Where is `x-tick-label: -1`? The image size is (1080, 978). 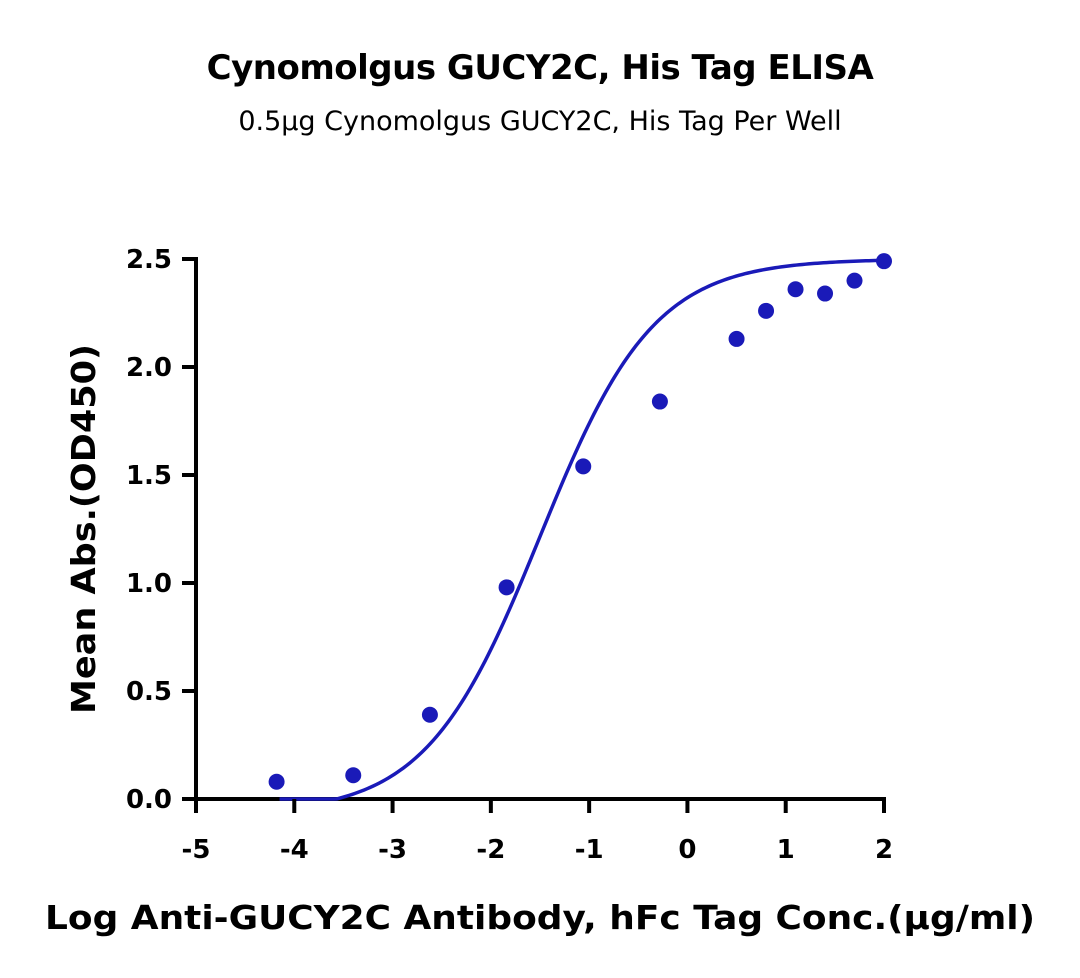 x-tick-label: -1 is located at coordinates (589, 850).